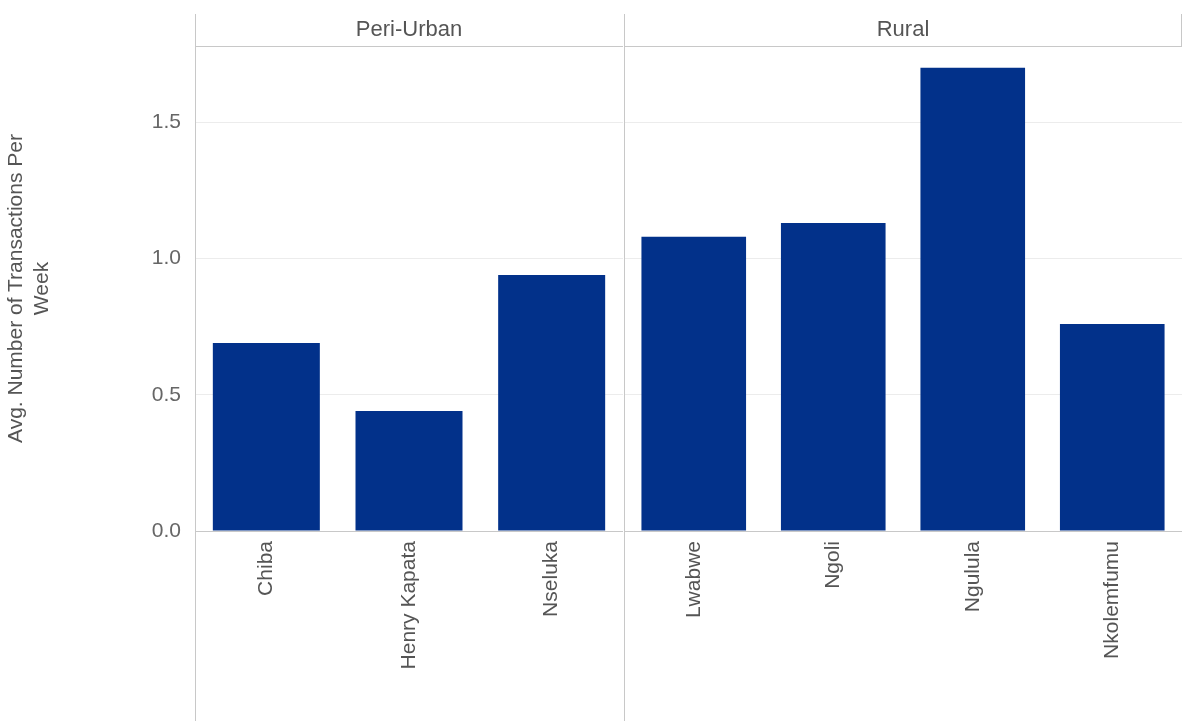 The height and width of the screenshot is (721, 1182). What do you see at coordinates (166, 529) in the screenshot?
I see `y-tick-label: 0.0` at bounding box center [166, 529].